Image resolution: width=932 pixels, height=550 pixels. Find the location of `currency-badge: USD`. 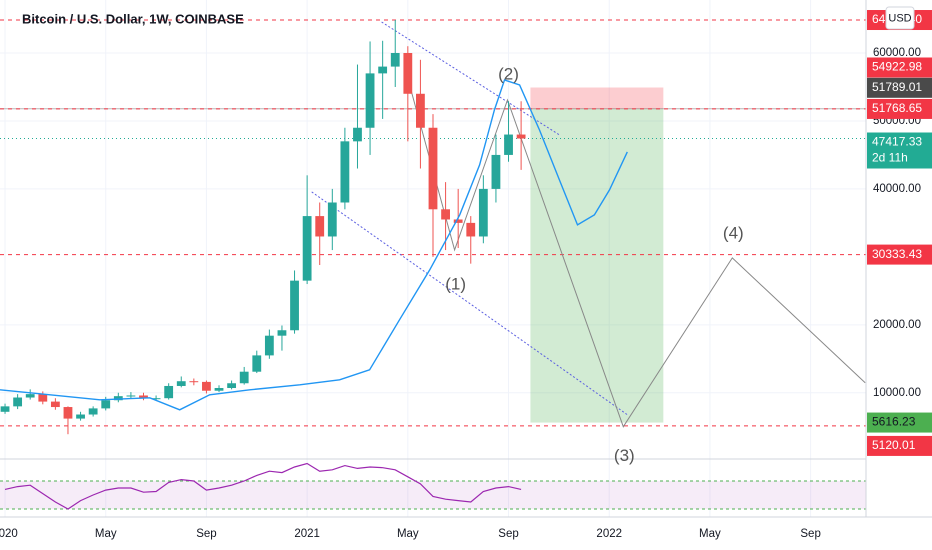

currency-badge: USD is located at coordinates (900, 18).